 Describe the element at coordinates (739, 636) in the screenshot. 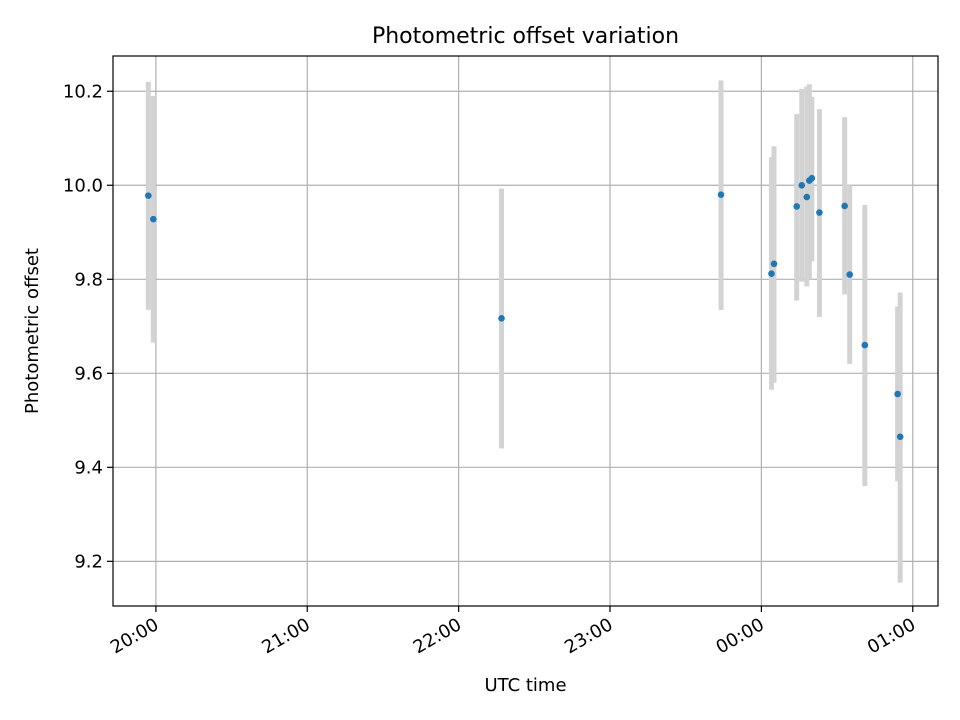

I see `x-tick-label: 00:00` at that location.